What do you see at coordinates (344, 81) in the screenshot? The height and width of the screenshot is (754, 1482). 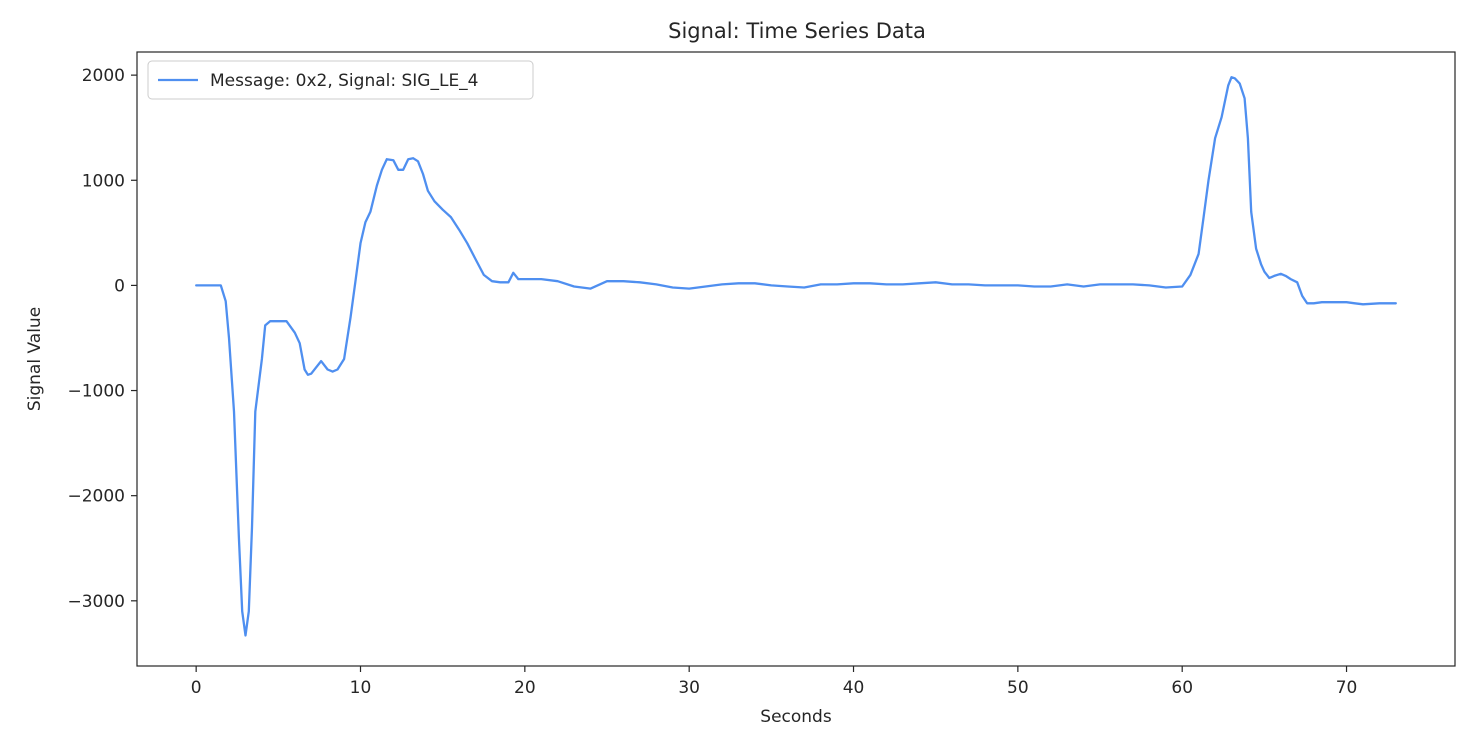 I see `legend-label: Message: 0x2, Signal: SIG_LE_4` at bounding box center [344, 81].